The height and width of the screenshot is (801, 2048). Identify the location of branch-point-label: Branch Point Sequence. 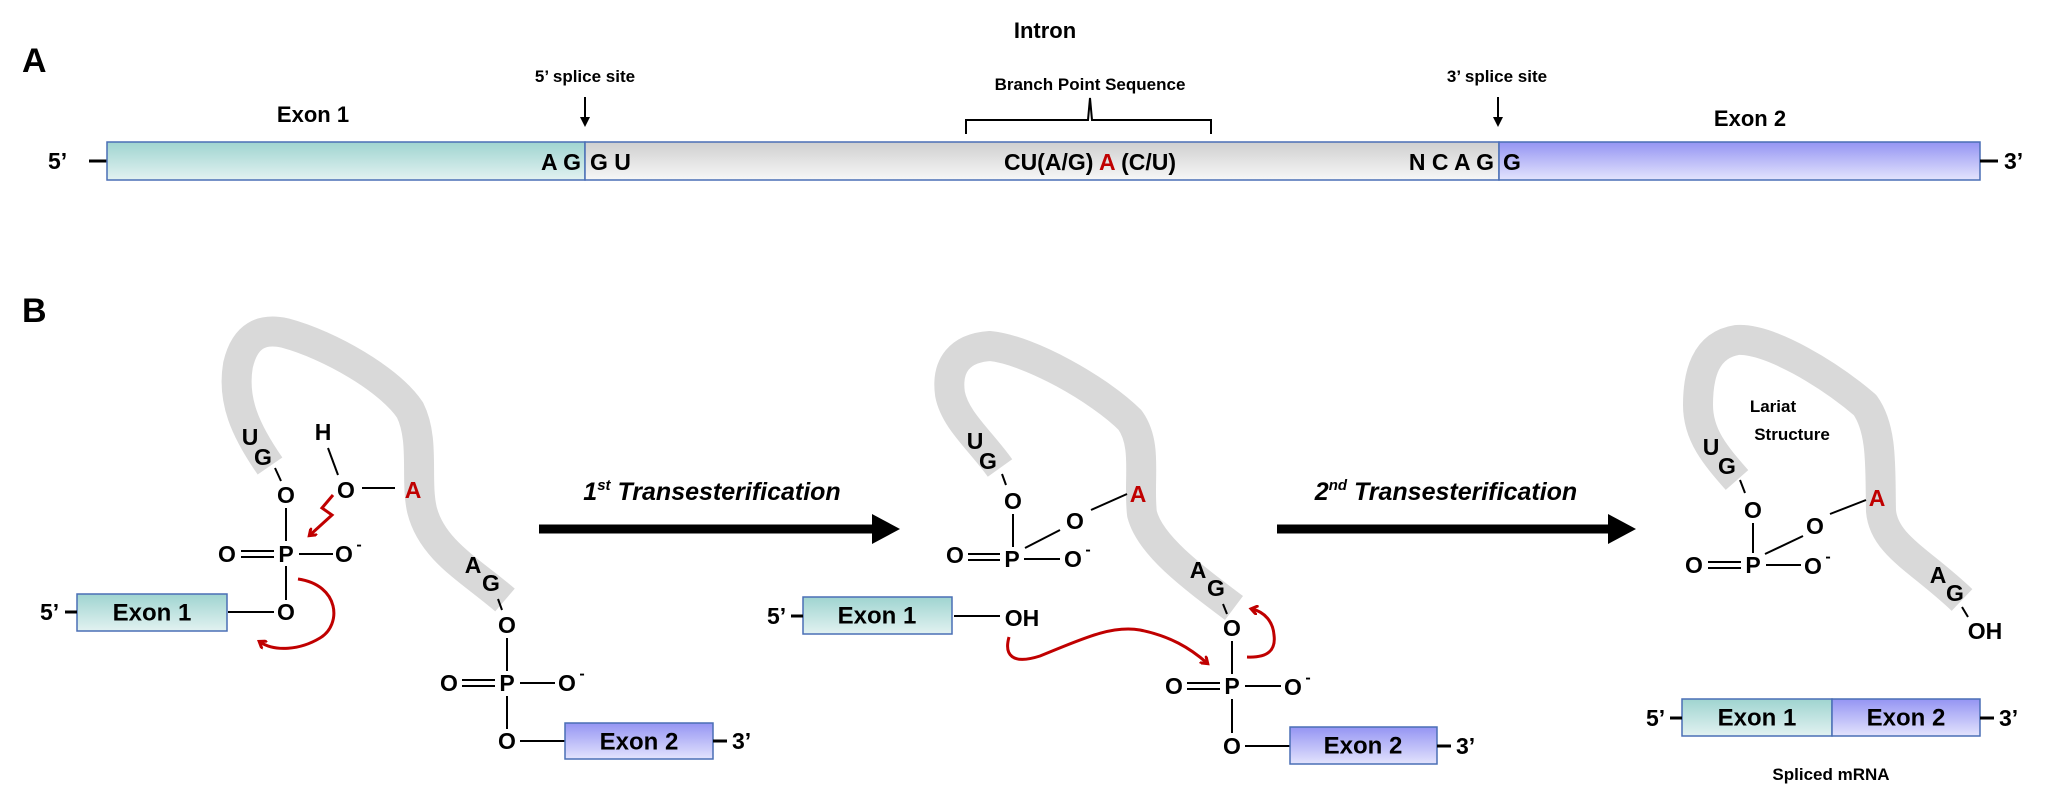
(1090, 84).